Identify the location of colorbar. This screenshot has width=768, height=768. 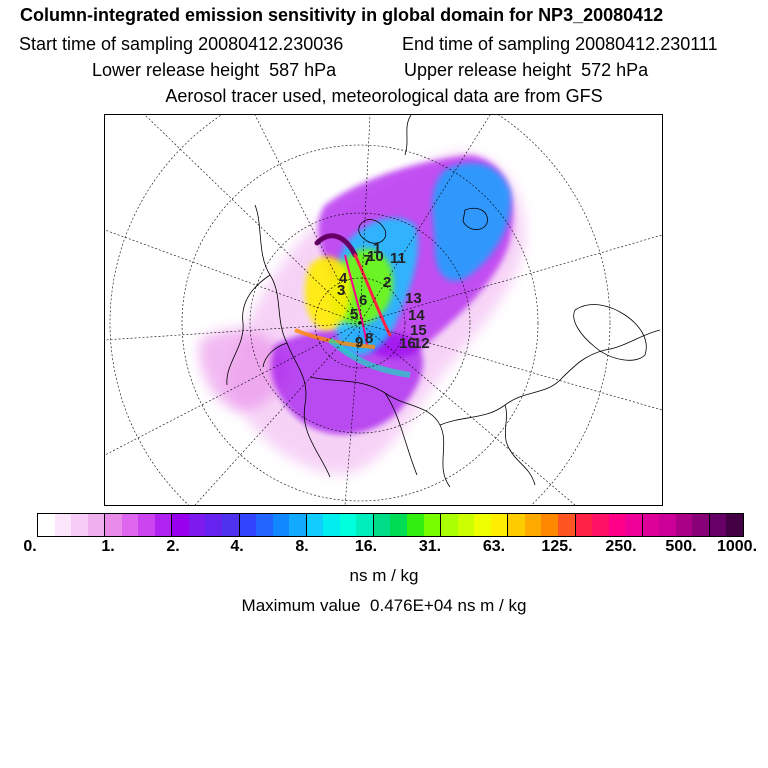
(390, 525).